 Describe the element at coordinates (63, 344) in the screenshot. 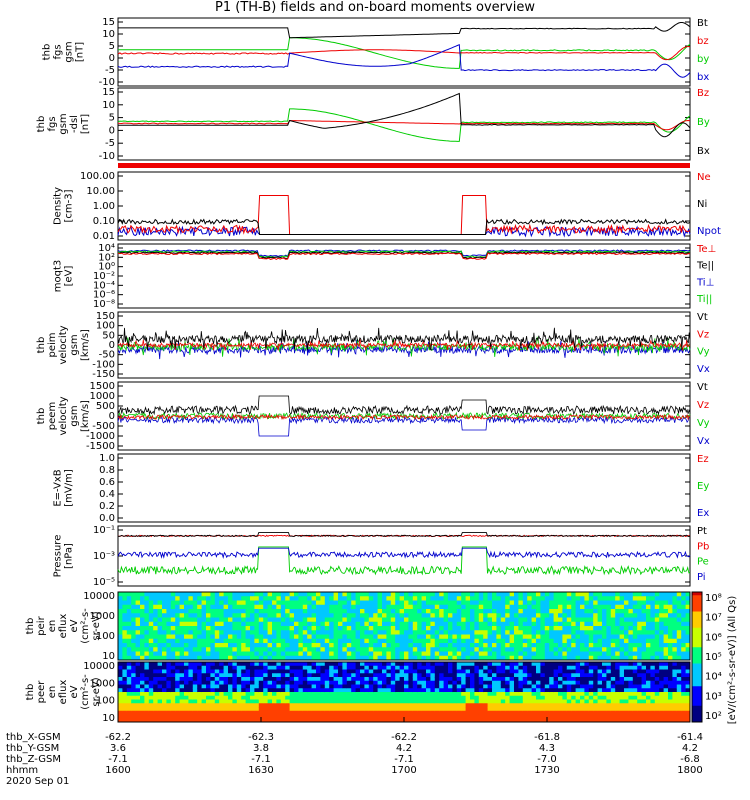

I see `y-axis-label: velocity` at that location.